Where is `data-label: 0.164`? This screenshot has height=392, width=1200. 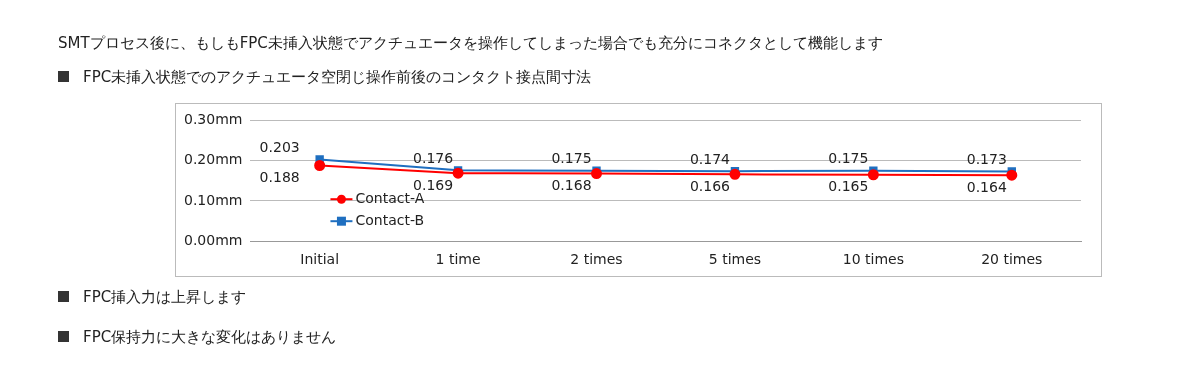 data-label: 0.164 is located at coordinates (986, 186).